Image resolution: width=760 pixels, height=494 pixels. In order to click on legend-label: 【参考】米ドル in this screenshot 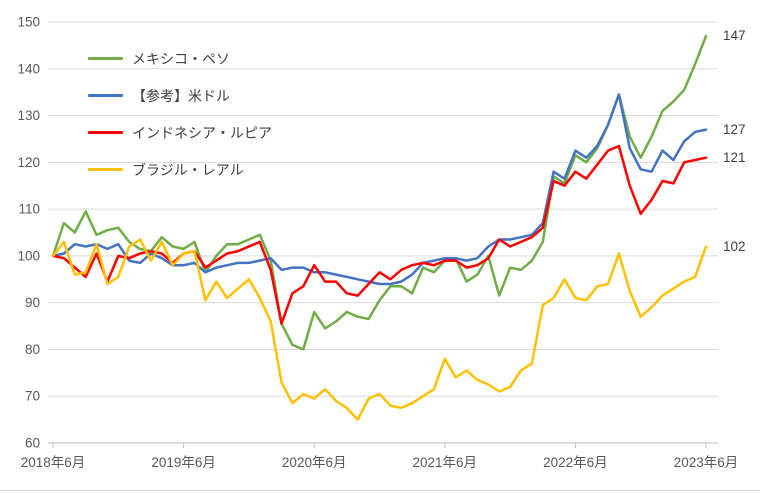, I will do `click(181, 95)`.